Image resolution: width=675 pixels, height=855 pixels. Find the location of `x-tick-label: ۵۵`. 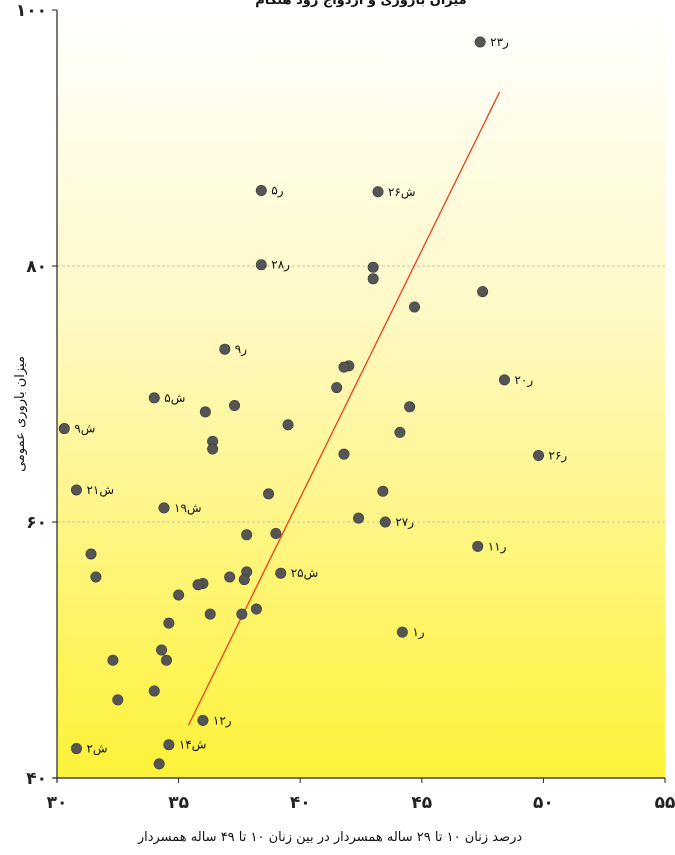

x-tick-label: ۵۵ is located at coordinates (665, 803).